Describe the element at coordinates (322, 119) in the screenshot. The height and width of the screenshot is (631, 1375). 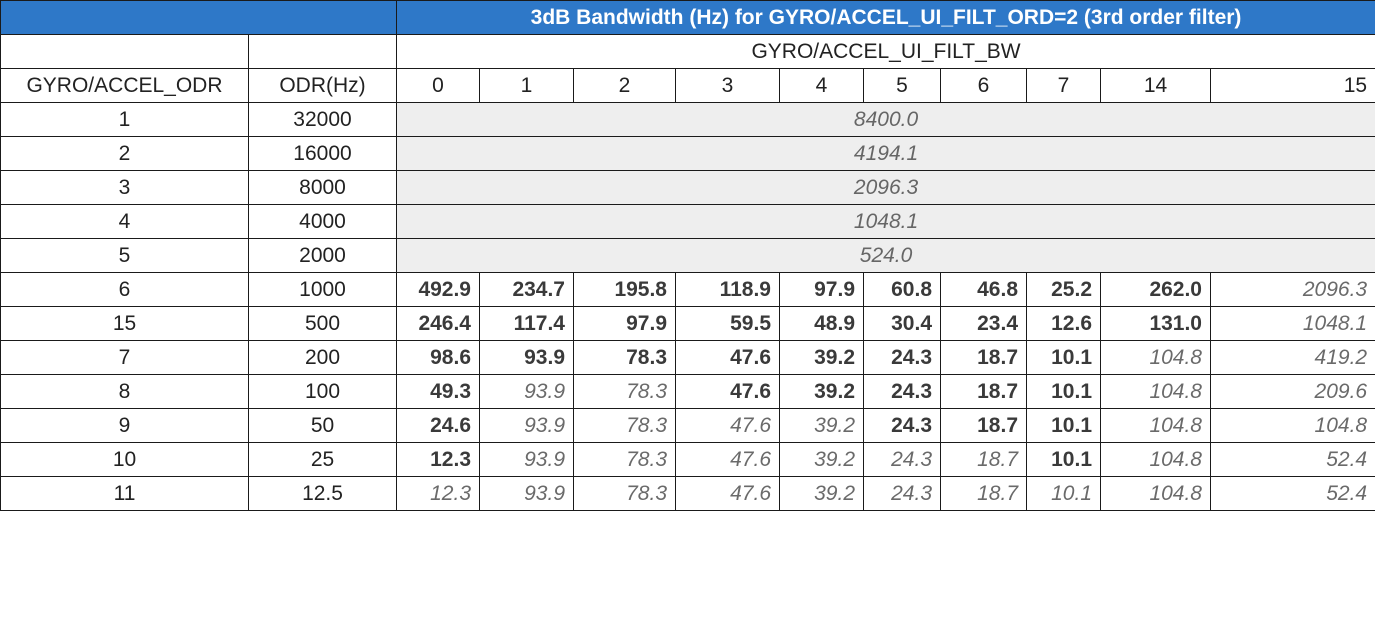
I see `odr-hz-cell: 32000` at that location.